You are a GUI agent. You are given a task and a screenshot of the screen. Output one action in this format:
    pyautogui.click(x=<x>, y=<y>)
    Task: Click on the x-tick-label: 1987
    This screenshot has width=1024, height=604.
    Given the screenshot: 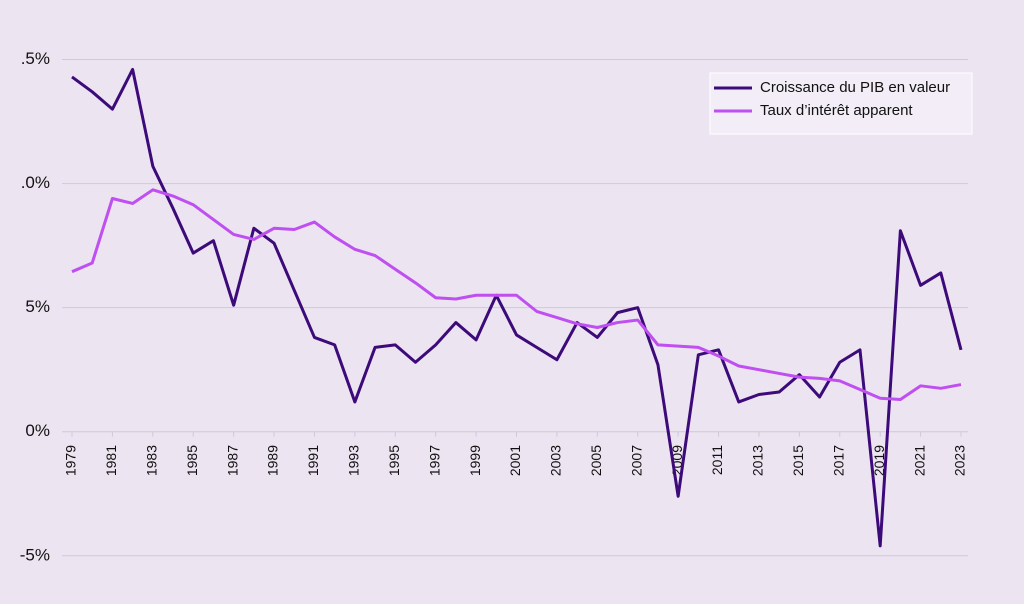 What is the action you would take?
    pyautogui.click(x=232, y=460)
    